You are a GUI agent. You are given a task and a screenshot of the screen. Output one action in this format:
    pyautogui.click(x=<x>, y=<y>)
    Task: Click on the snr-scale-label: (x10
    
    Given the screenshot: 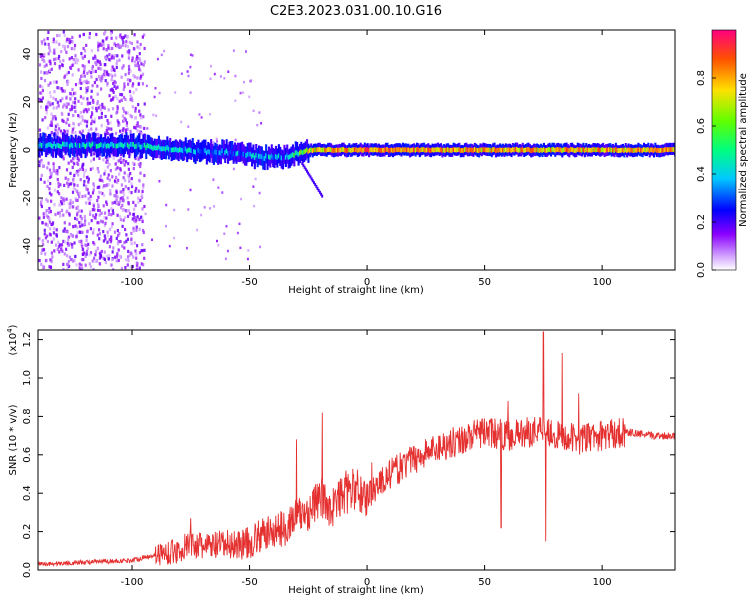 What is the action you would take?
    pyautogui.click(x=13, y=344)
    